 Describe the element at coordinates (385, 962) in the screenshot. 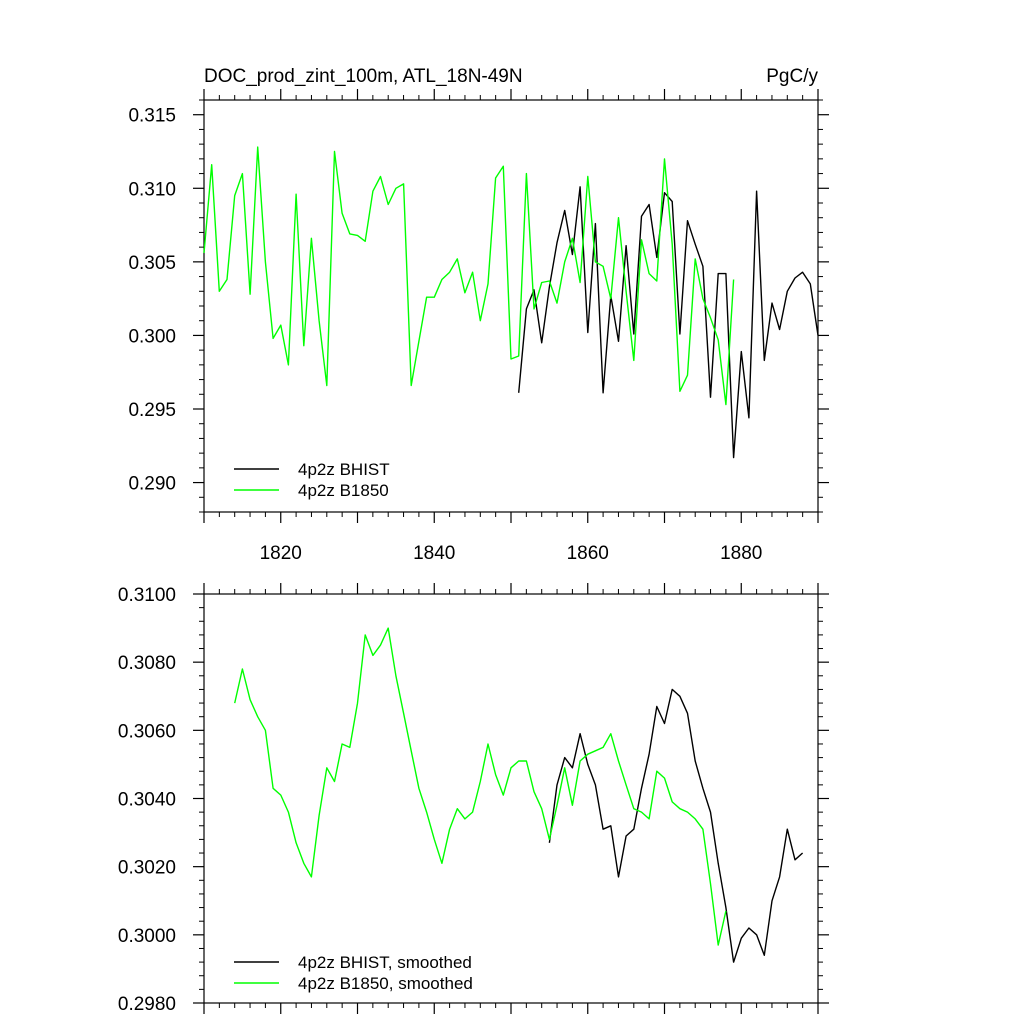

I see `legend-label-bhist-smoothed: 4p2z BHIST, smoothed` at that location.